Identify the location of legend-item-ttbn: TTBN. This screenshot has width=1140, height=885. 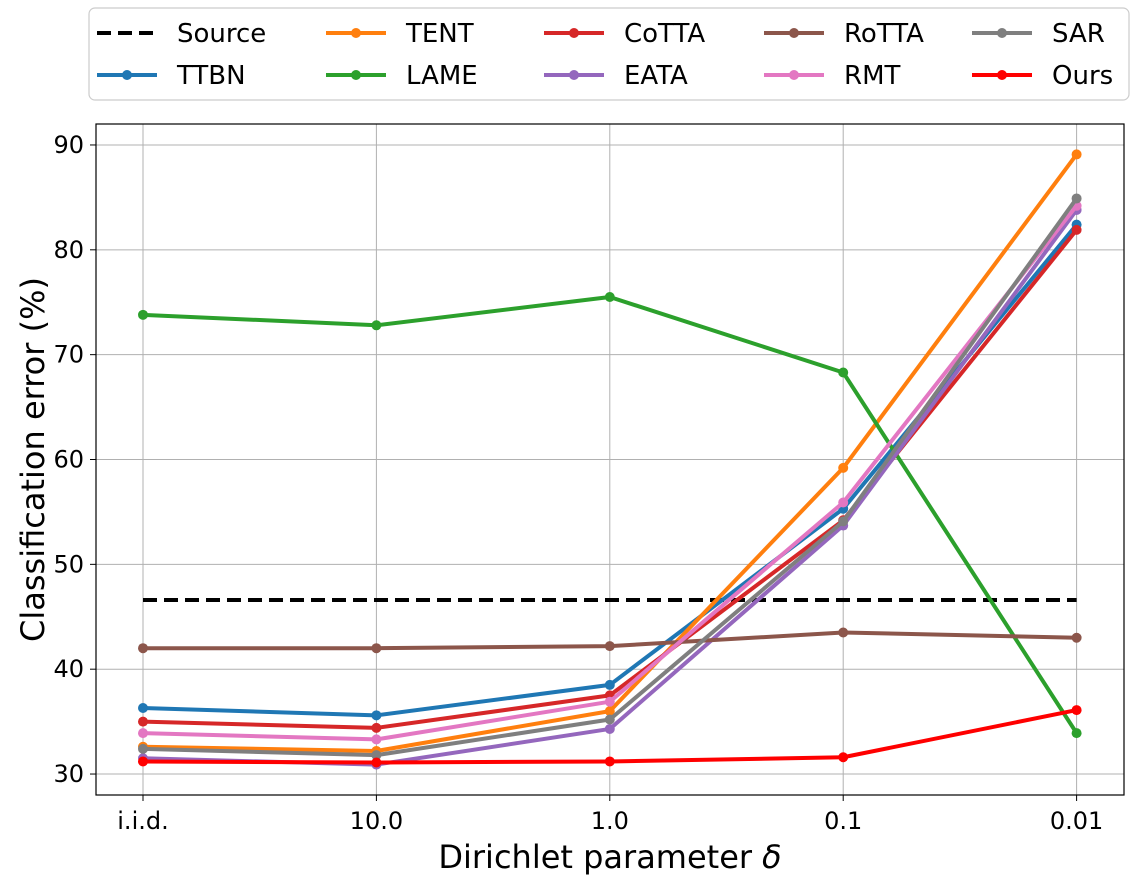
(171, 76).